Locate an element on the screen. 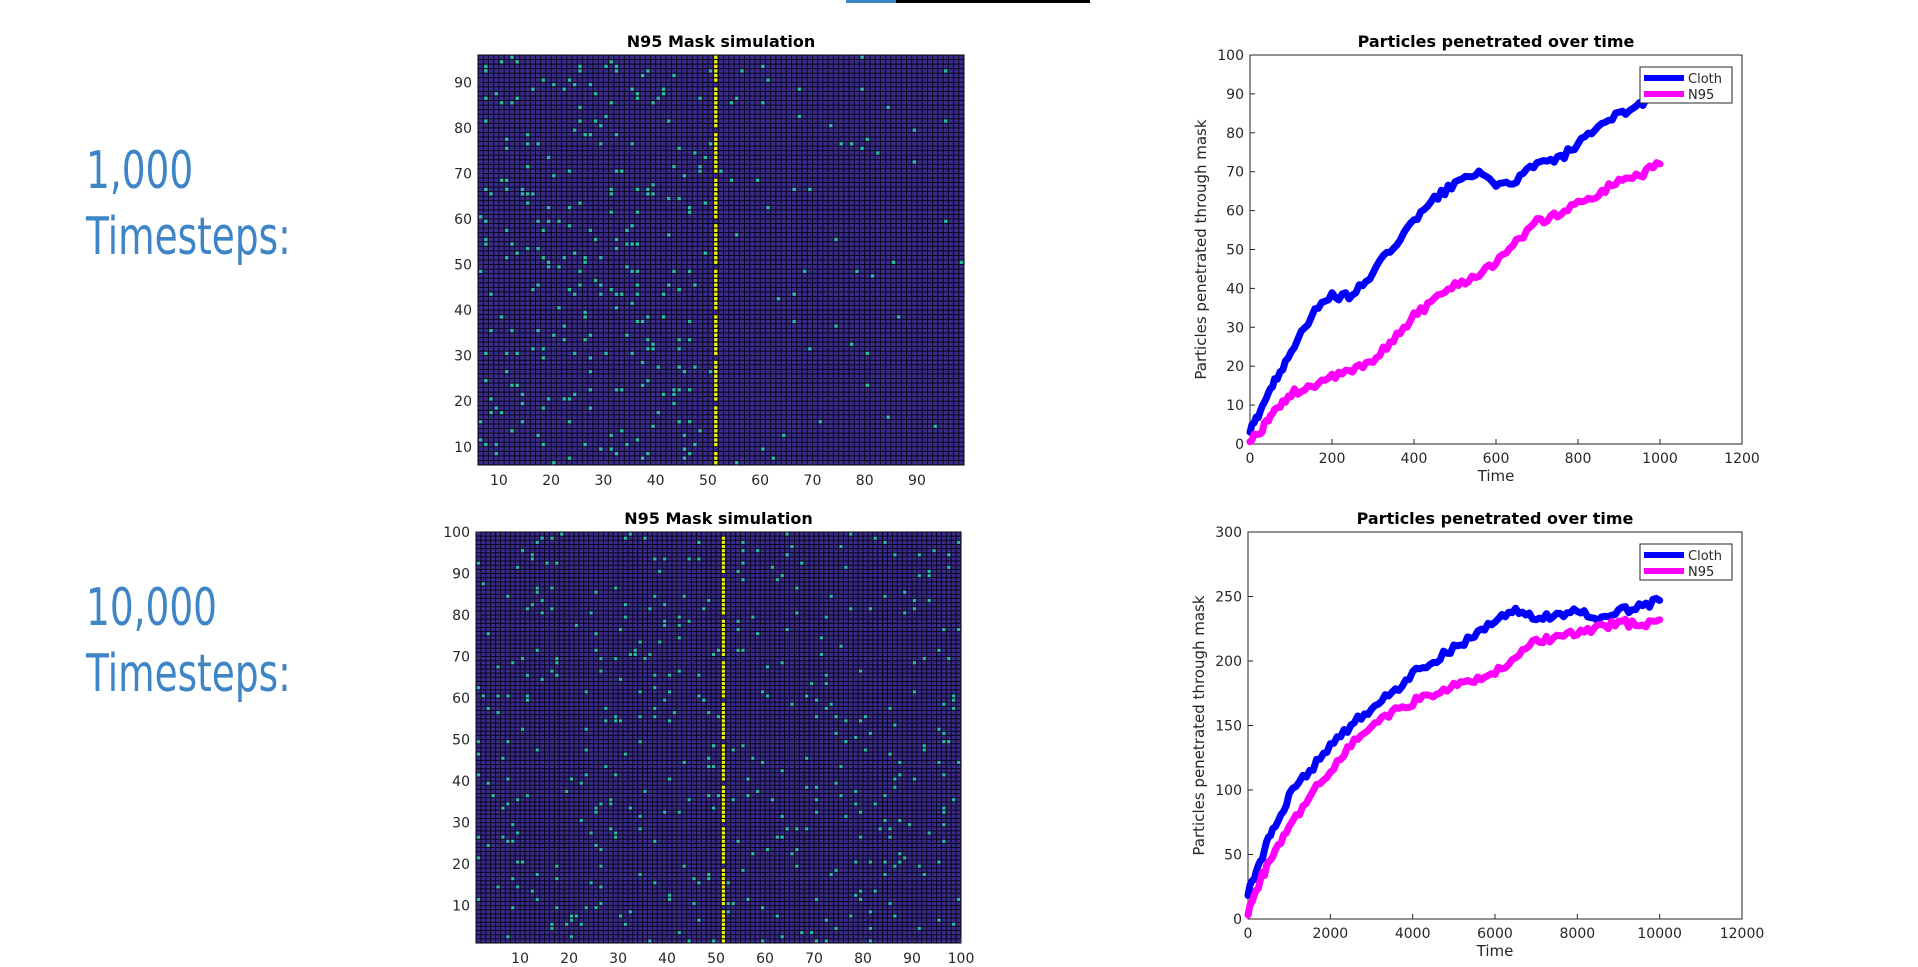  x-tick-label: 60 is located at coordinates (760, 481).